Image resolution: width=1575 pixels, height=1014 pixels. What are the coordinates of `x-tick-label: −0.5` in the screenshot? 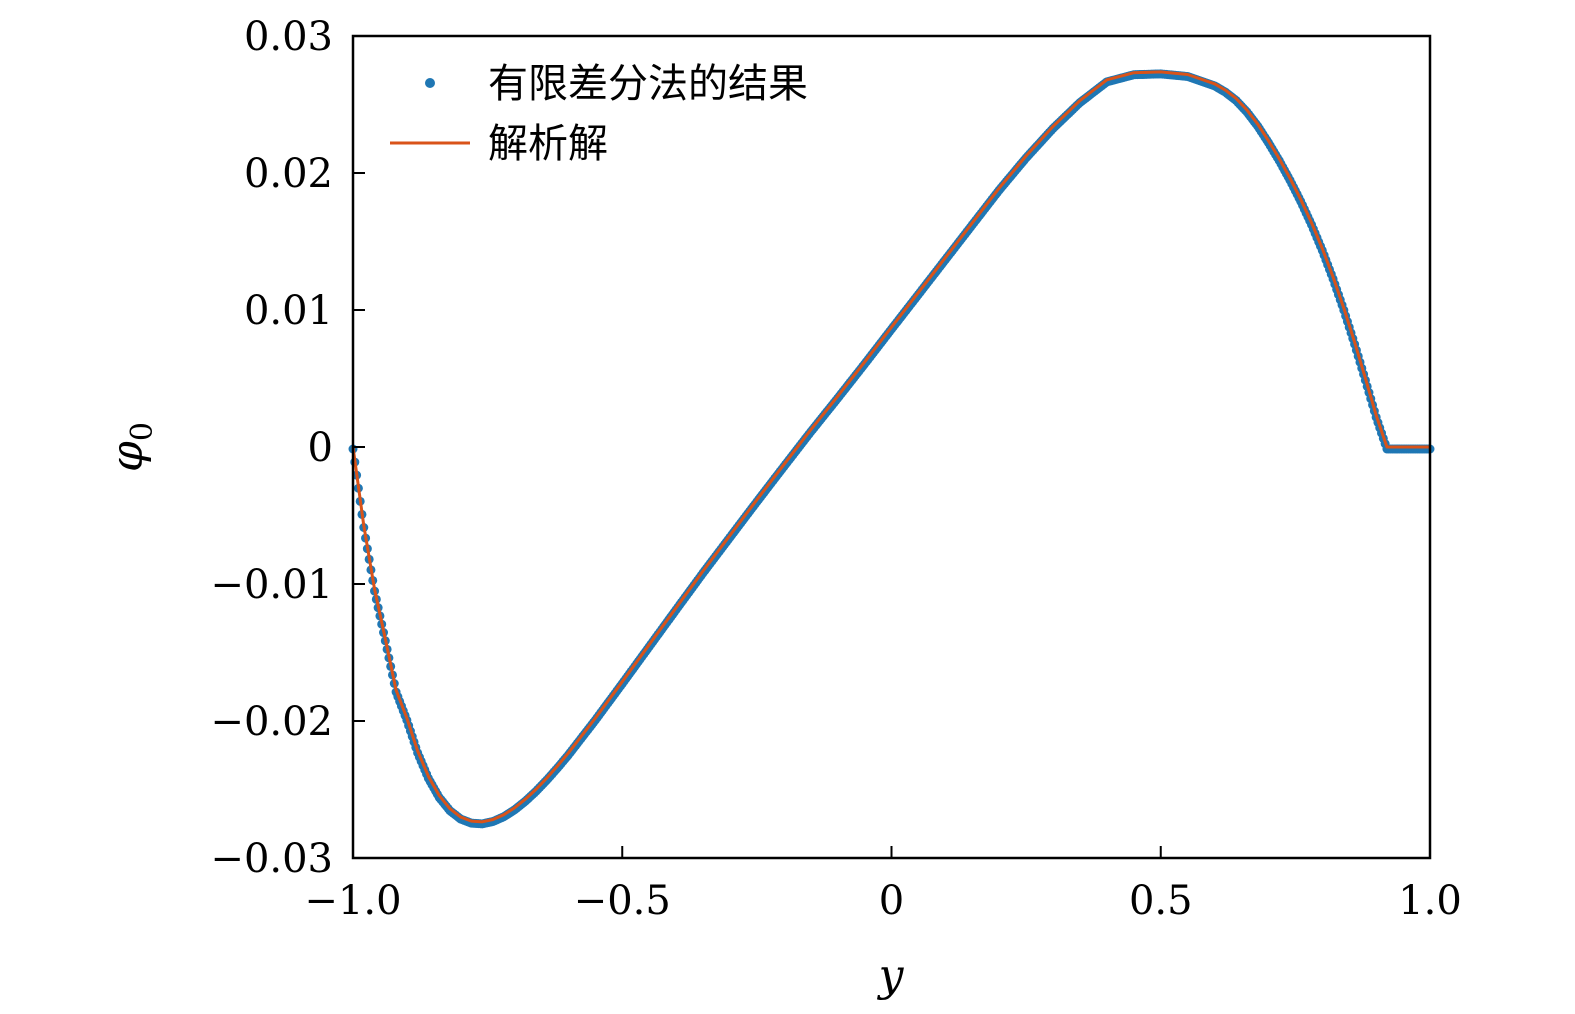 It's located at (622, 901).